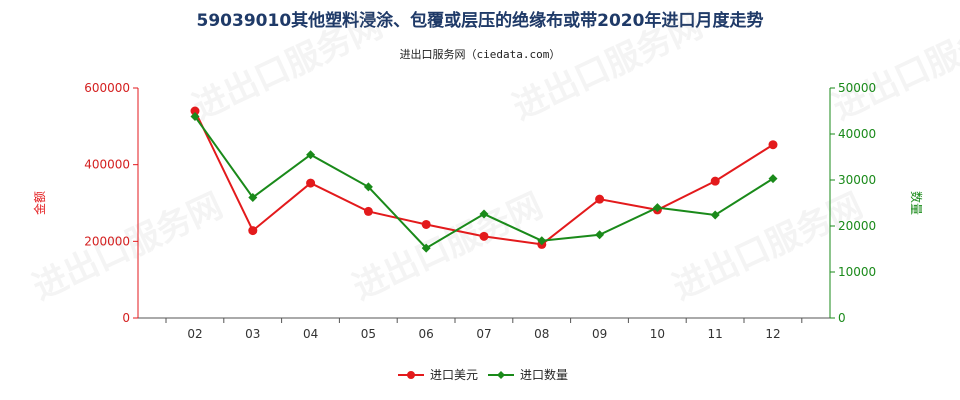 The image size is (960, 400). Describe the element at coordinates (39, 203) in the screenshot. I see `left-axis-title: 金额` at that location.